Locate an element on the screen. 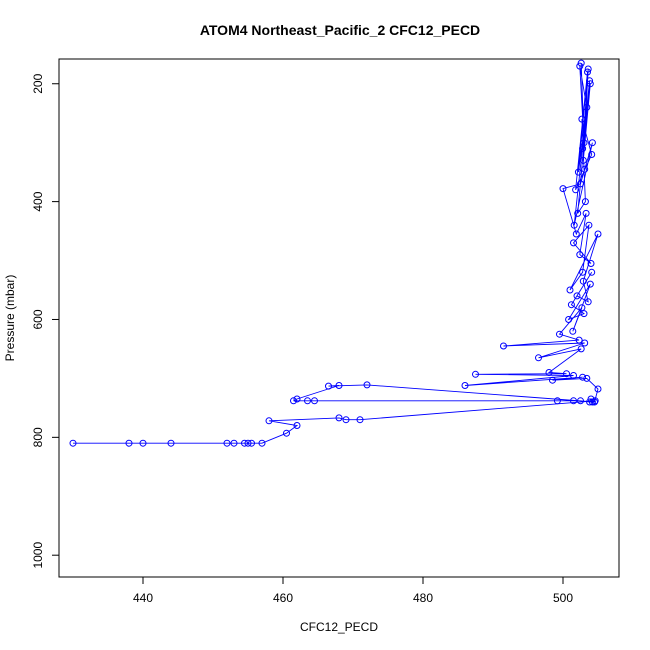  y-axis-label: Pressure (mbar) is located at coordinates (10, 318).